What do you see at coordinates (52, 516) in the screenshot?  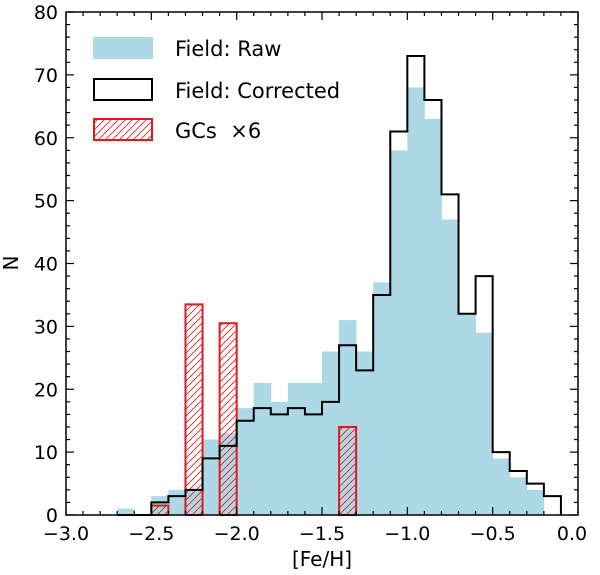 I see `y-tick-label: 0` at bounding box center [52, 516].